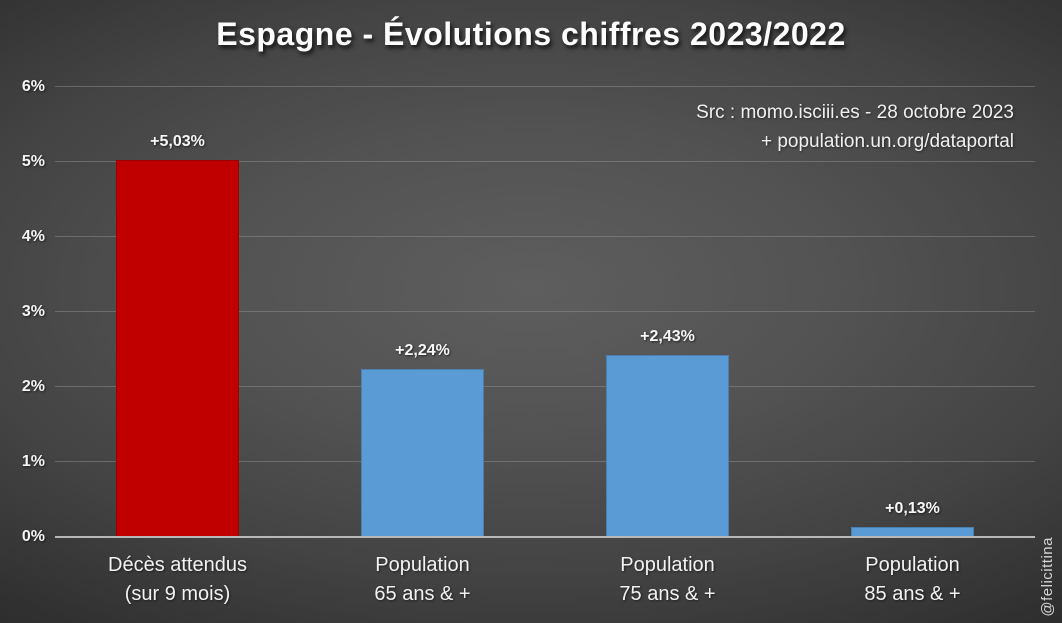  Describe the element at coordinates (912, 579) in the screenshot. I see `x-category-label-3: Population 85 ans & +` at that location.